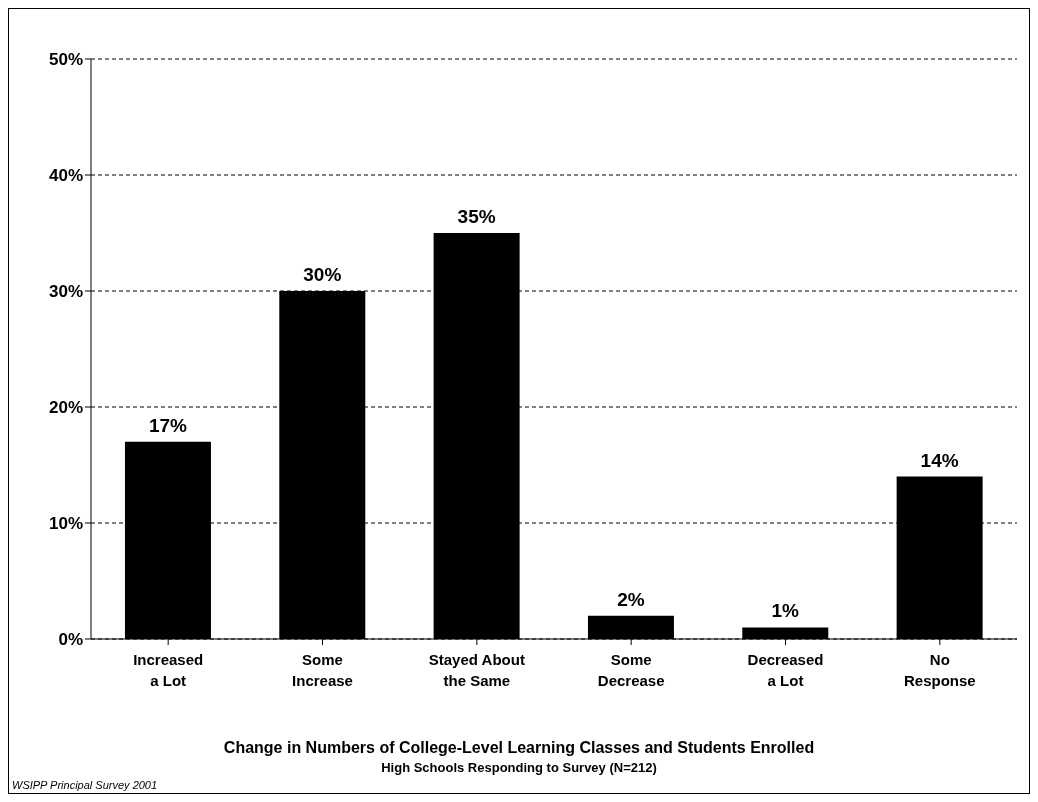 This screenshot has width=1038, height=802. I want to click on y-tick-label: 0%, so click(70, 640).